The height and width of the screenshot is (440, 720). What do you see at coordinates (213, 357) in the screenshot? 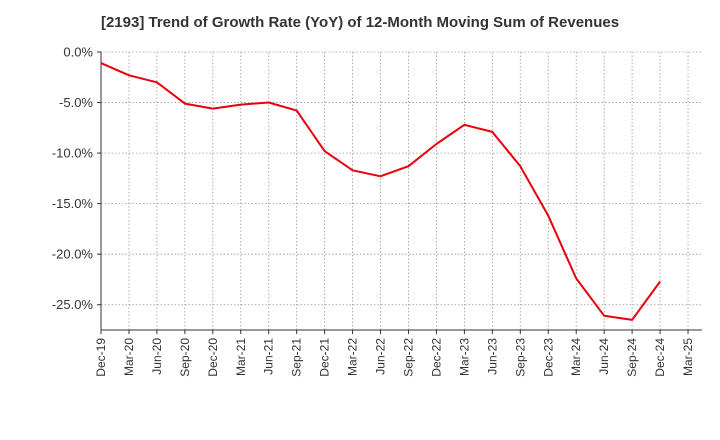
I see `x-tick-label: Dec-20` at bounding box center [213, 357].